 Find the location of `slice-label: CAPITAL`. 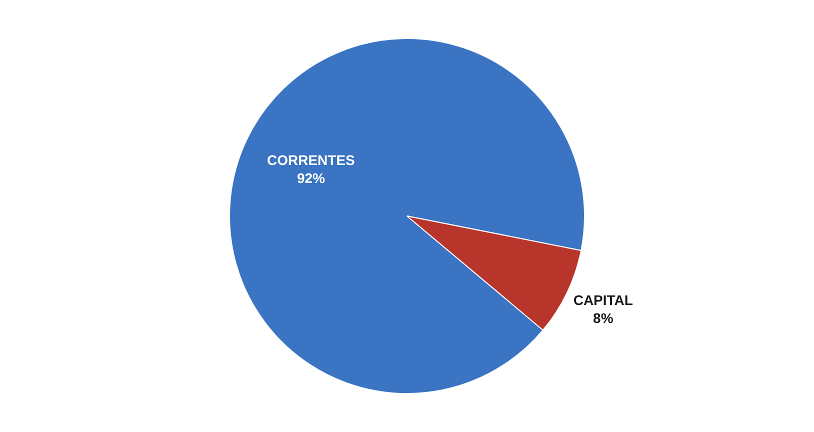

slice-label: CAPITAL is located at coordinates (603, 300).